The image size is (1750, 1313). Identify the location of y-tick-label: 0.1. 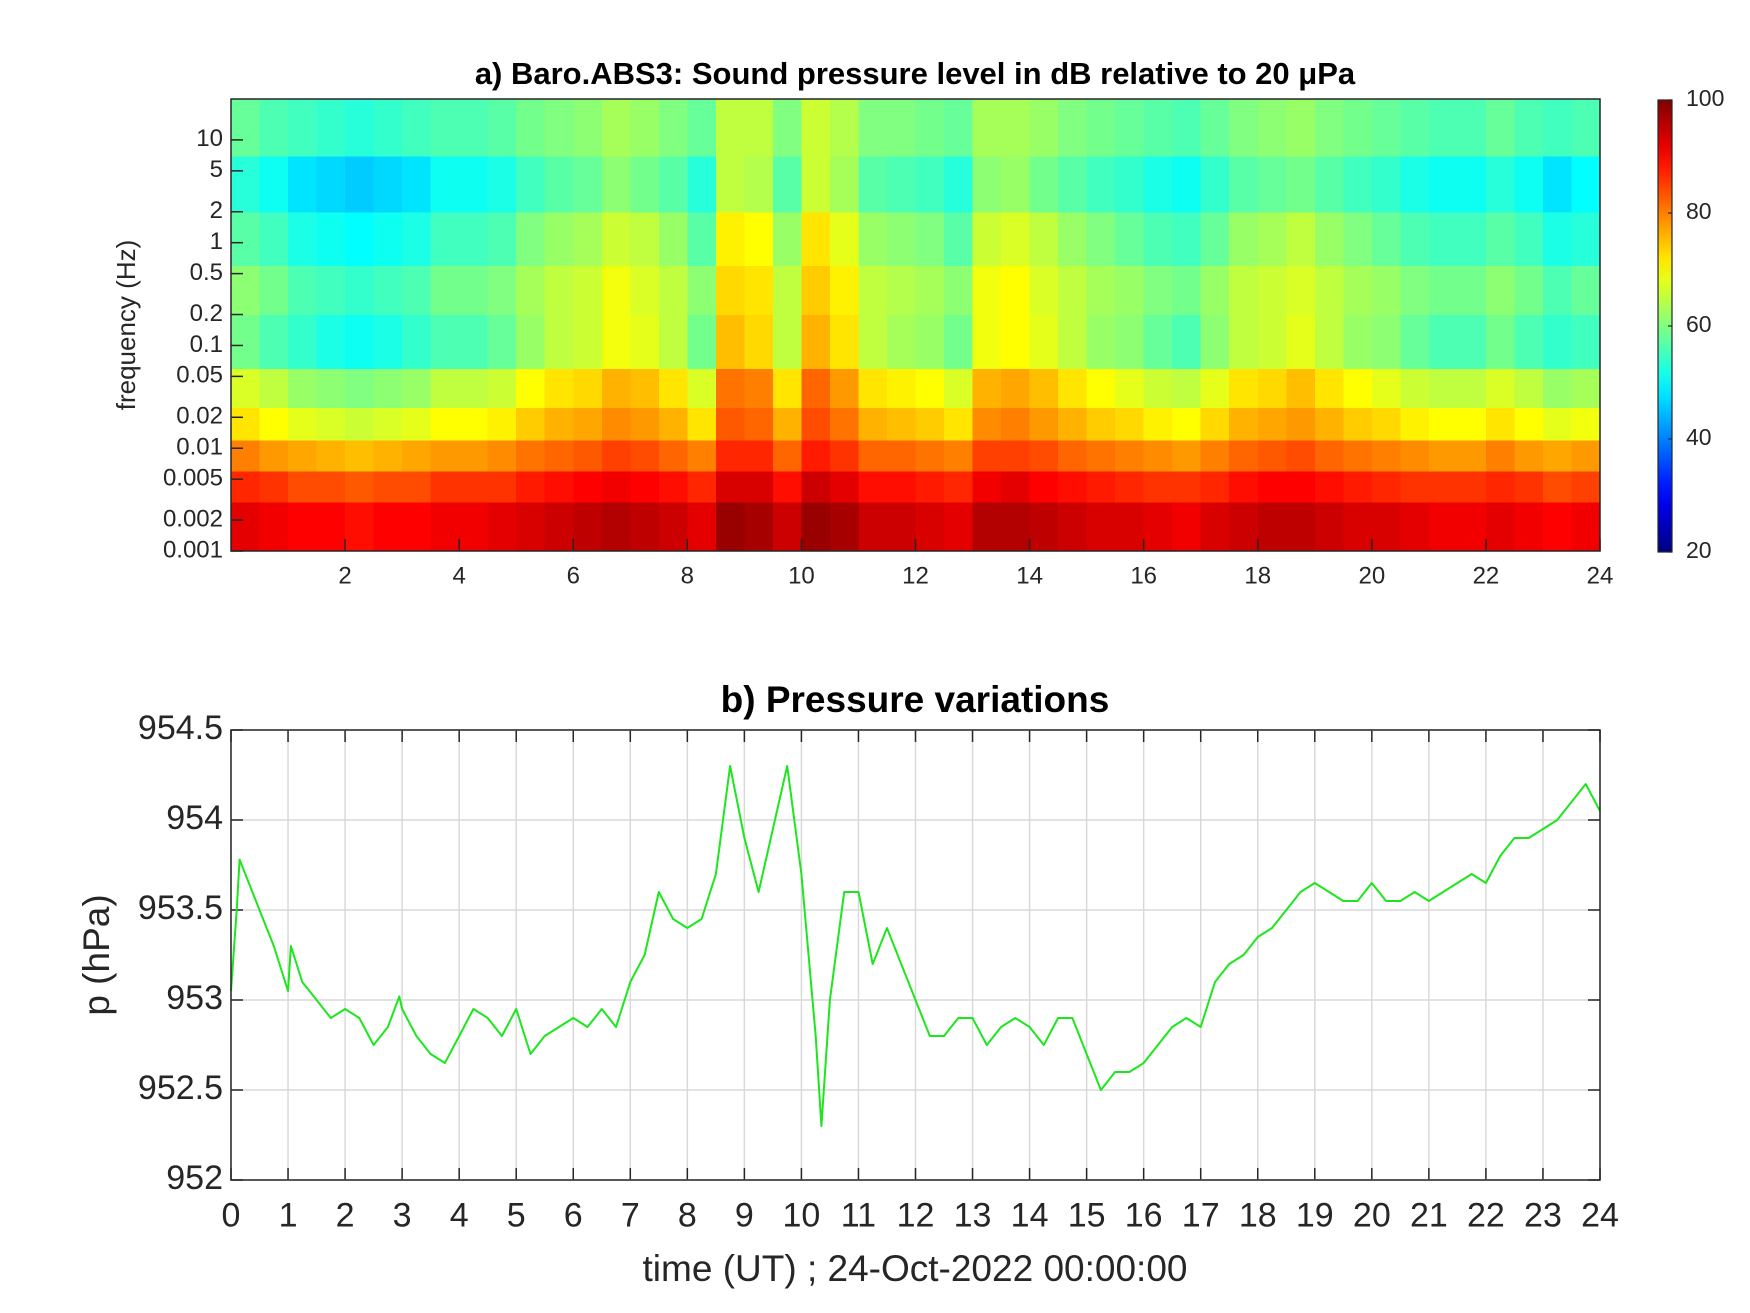
(206, 344).